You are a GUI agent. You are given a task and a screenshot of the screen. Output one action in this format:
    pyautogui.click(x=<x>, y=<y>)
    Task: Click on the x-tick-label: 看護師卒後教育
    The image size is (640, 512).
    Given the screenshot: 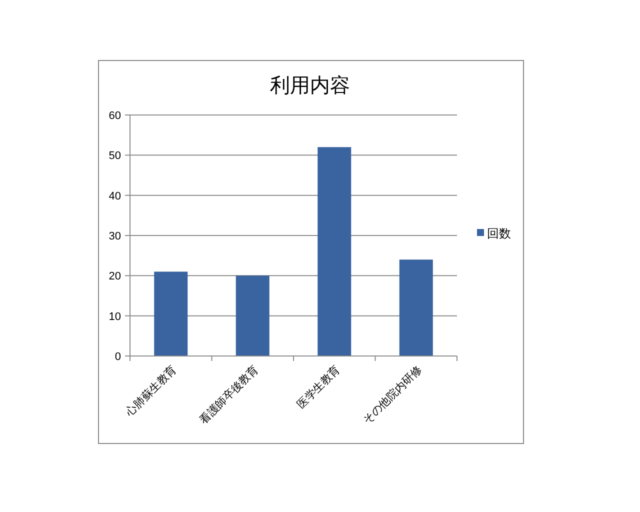 What is the action you would take?
    pyautogui.click(x=229, y=394)
    